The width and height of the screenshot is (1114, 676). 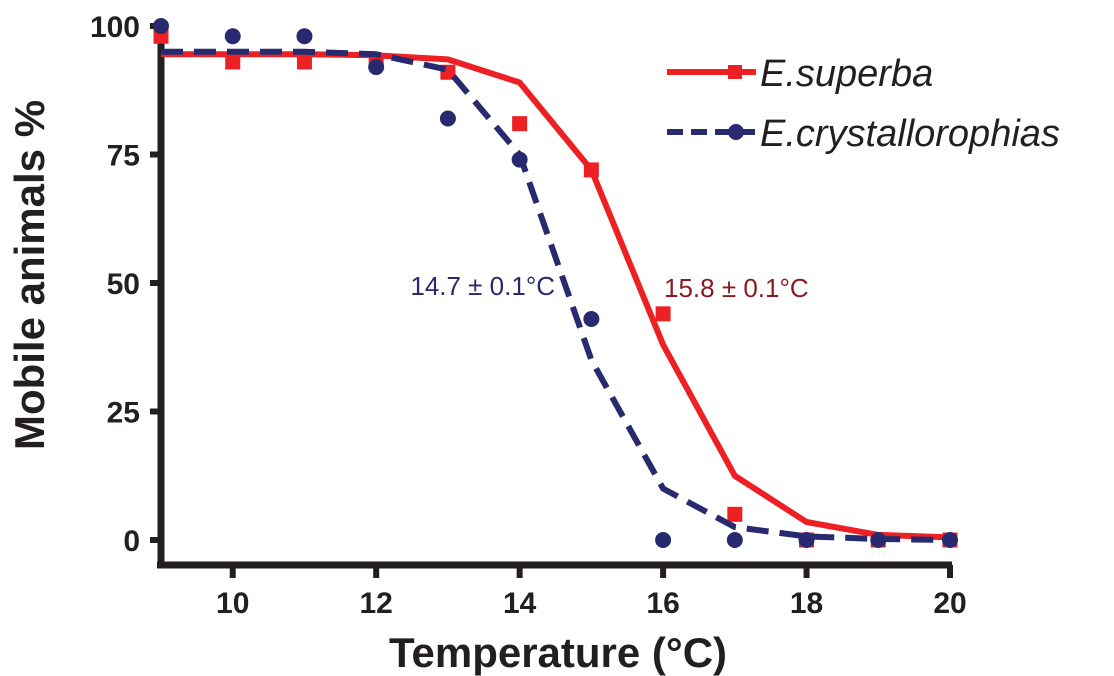 I want to click on legend-item-crystallorophias: E.crystallorophias, so click(x=863, y=134).